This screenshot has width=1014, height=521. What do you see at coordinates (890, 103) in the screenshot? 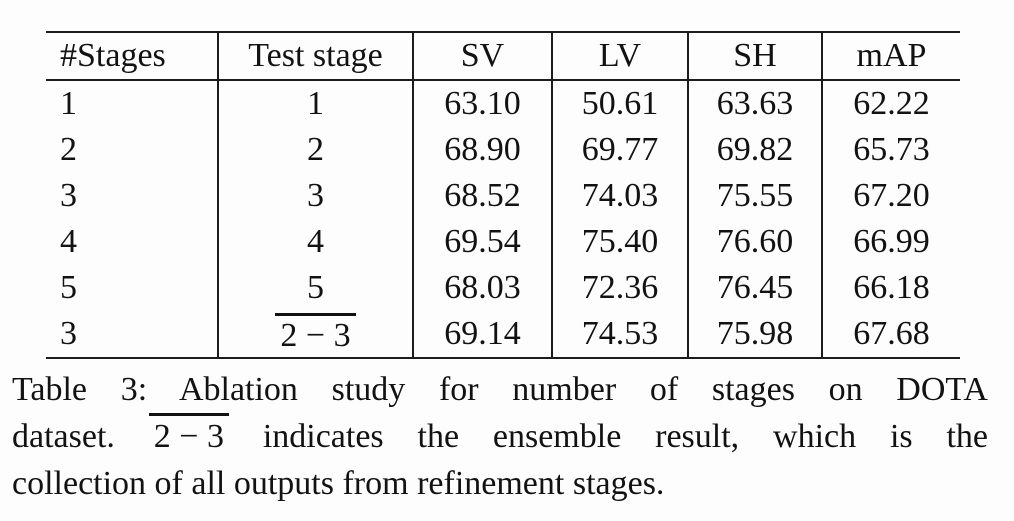
I see `cell-map: 62.22` at bounding box center [890, 103].